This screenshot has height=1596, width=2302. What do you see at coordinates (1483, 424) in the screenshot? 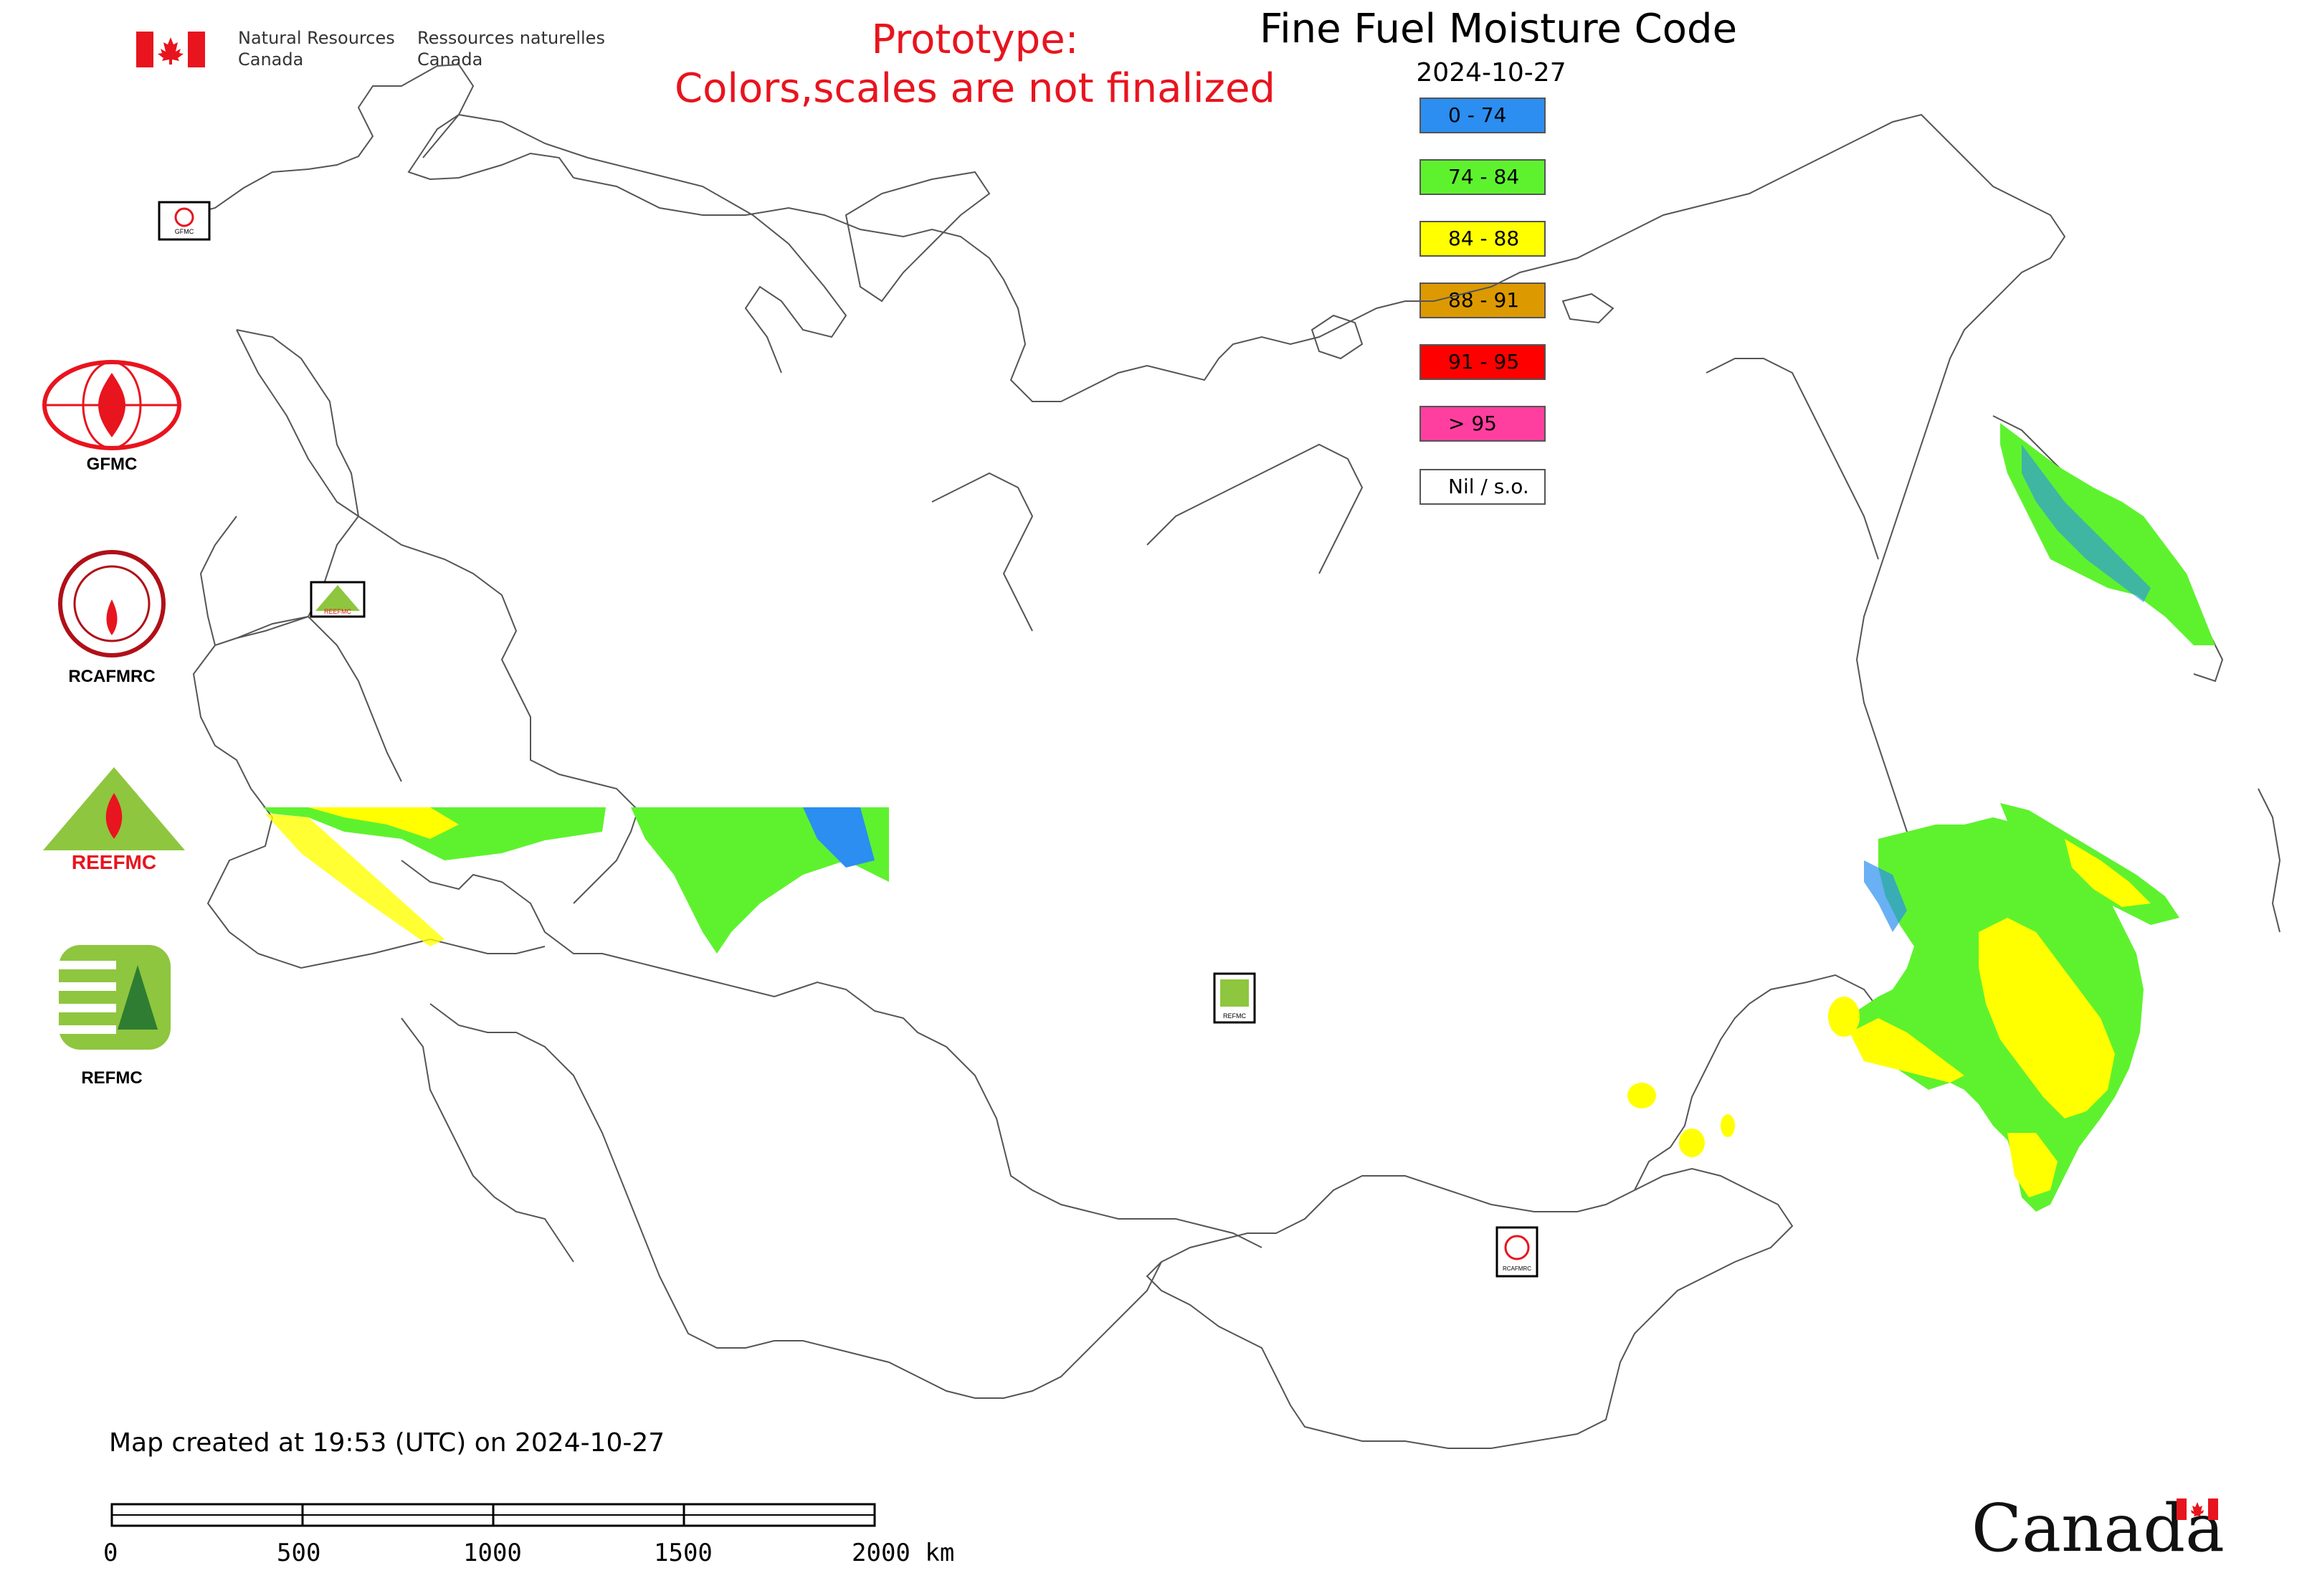
I see `legend-item: > 95` at bounding box center [1483, 424].